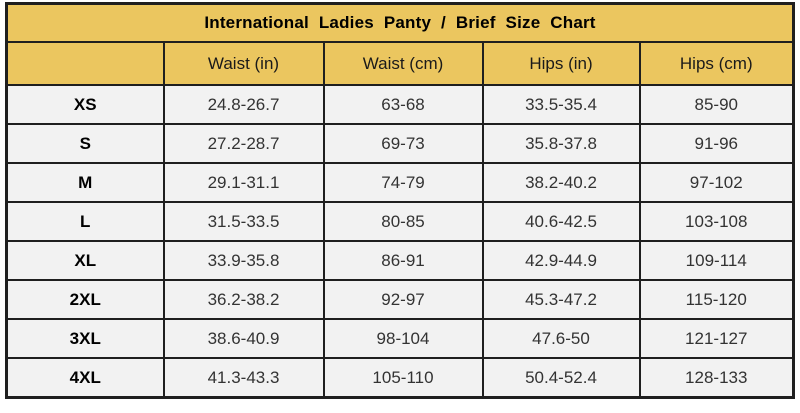 This screenshot has width=800, height=413. What do you see at coordinates (85, 378) in the screenshot?
I see `size-label: 4XL` at bounding box center [85, 378].